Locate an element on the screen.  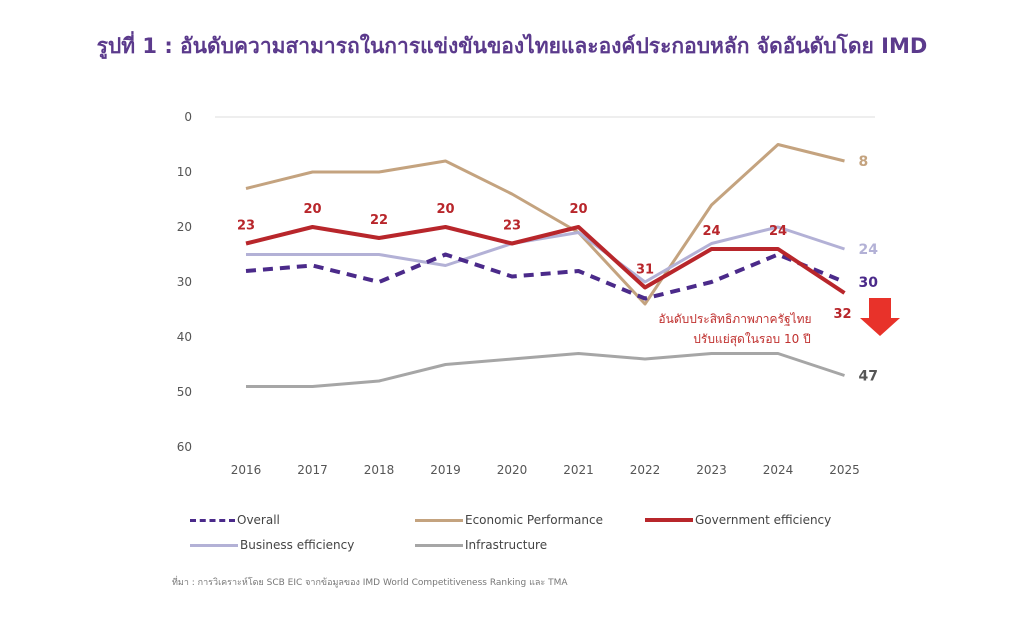
data-label: 31 is located at coordinates (645, 270).